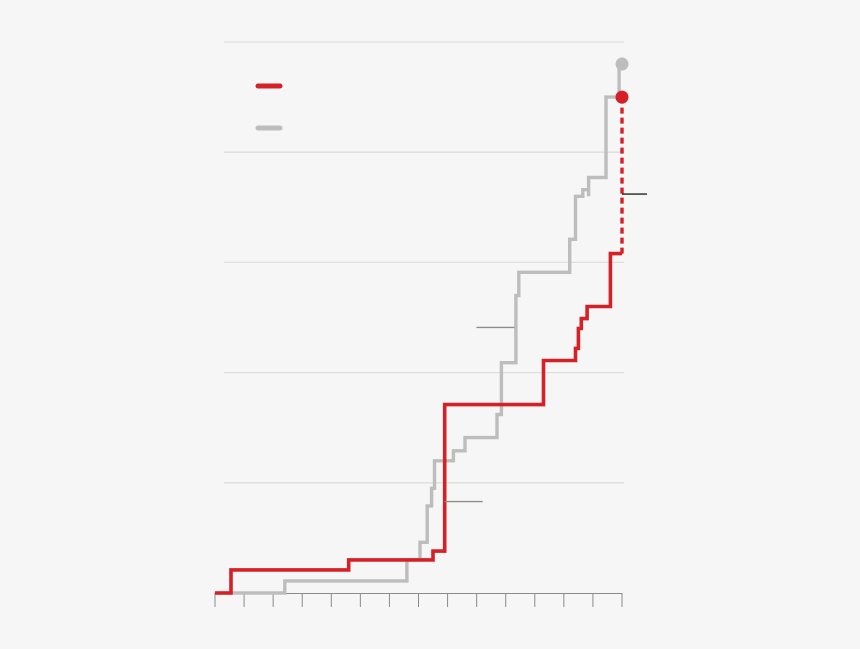  I want to click on end-marker-red, so click(622, 97).